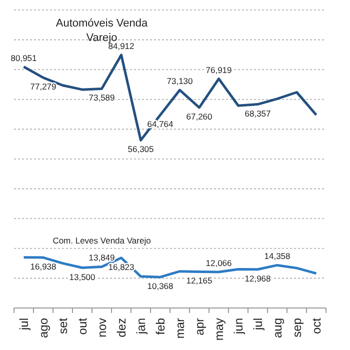 The height and width of the screenshot is (350, 350). I want to click on x-tick-label: aug, so click(277, 328).